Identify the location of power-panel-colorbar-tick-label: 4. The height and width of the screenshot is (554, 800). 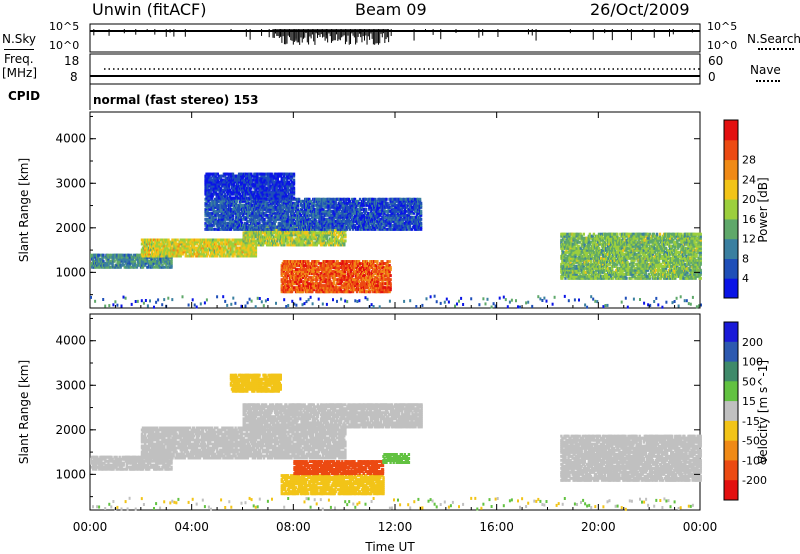
(745, 278).